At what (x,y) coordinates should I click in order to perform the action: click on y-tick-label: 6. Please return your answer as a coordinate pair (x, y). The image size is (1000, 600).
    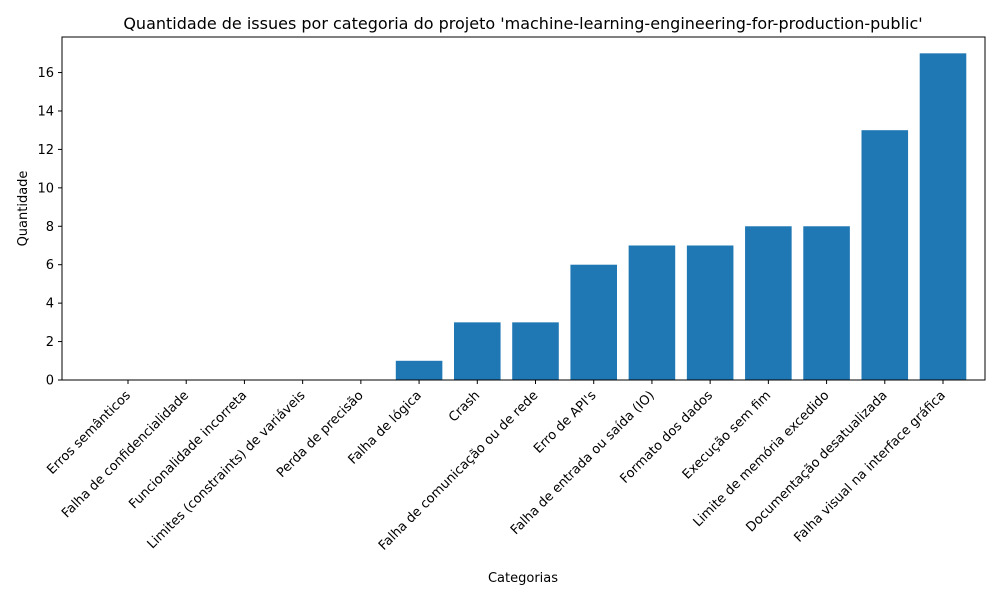
    Looking at the image, I should click on (50, 265).